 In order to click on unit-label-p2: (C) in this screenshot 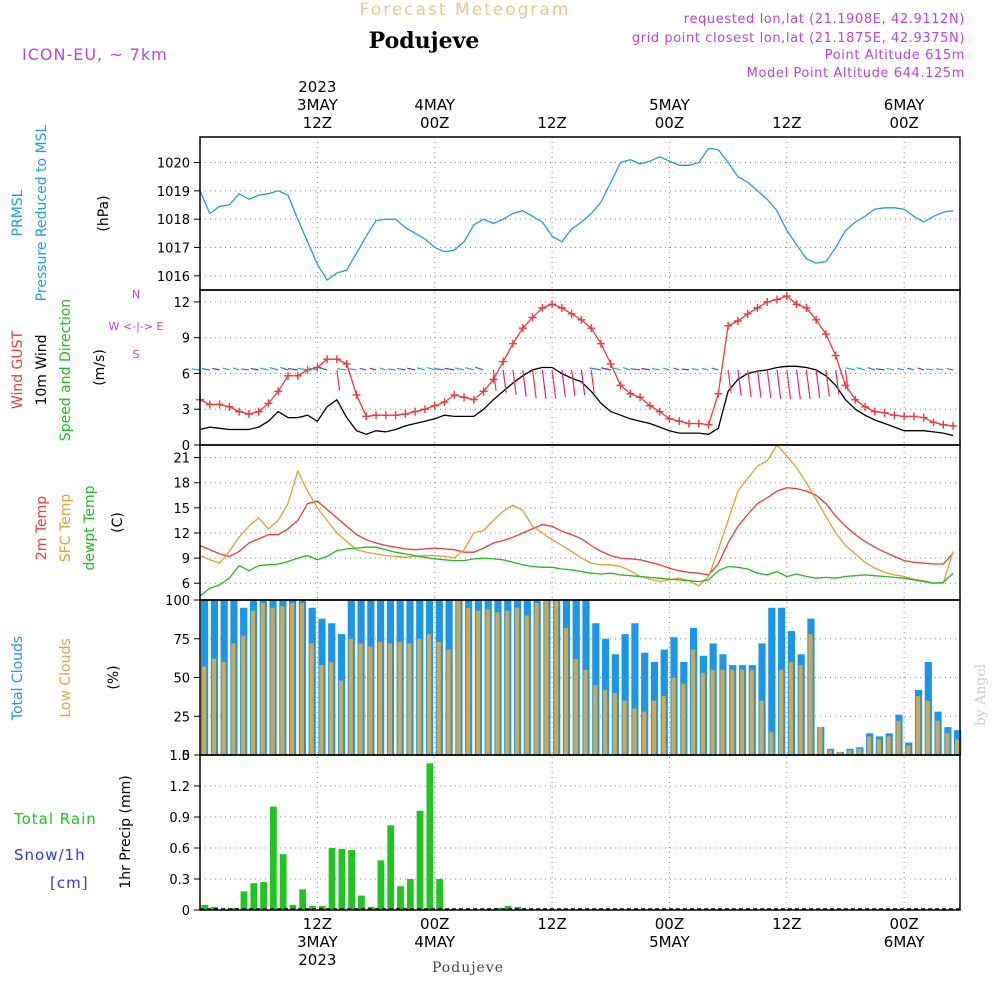, I will do `click(118, 522)`.